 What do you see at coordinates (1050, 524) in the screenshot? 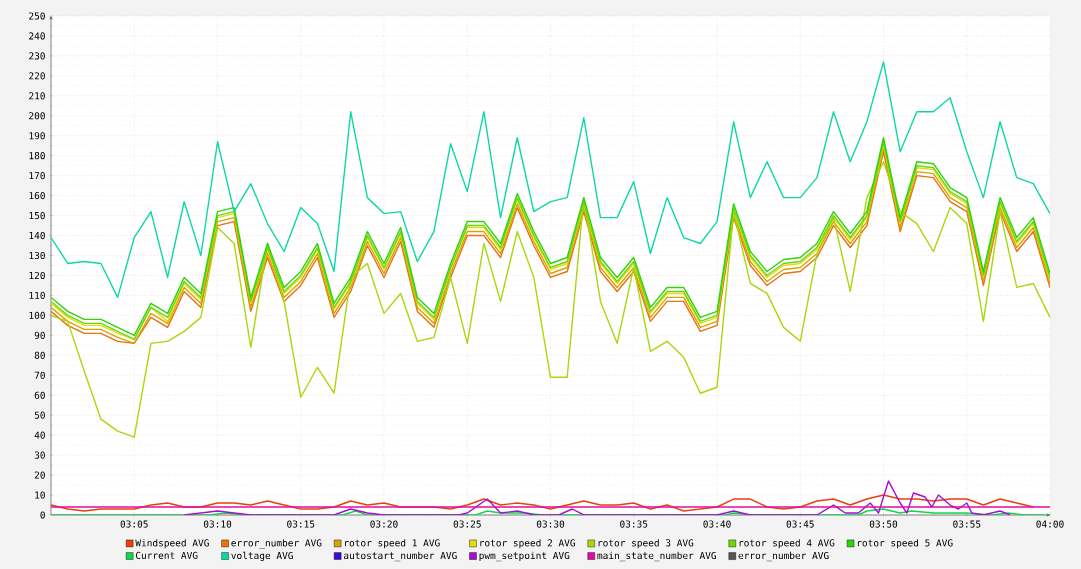
I see `x-tick-label: 04:00` at bounding box center [1050, 524].